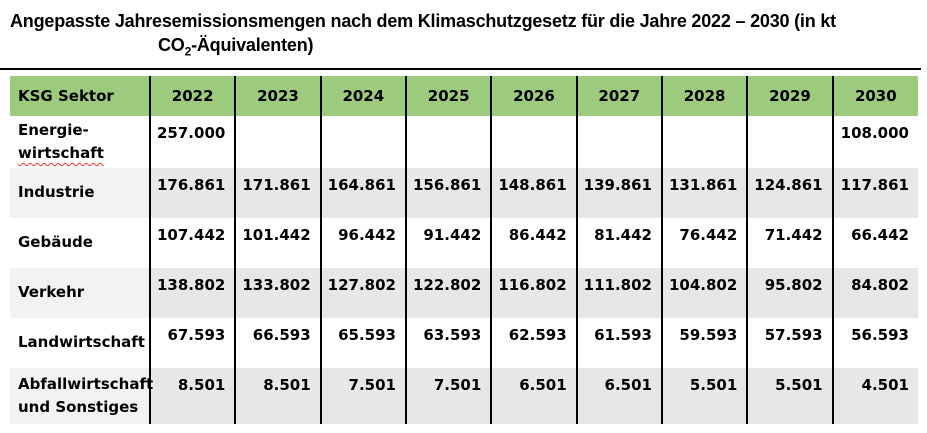 The width and height of the screenshot is (927, 433). I want to click on column-header-2025: 2025, so click(448, 96).